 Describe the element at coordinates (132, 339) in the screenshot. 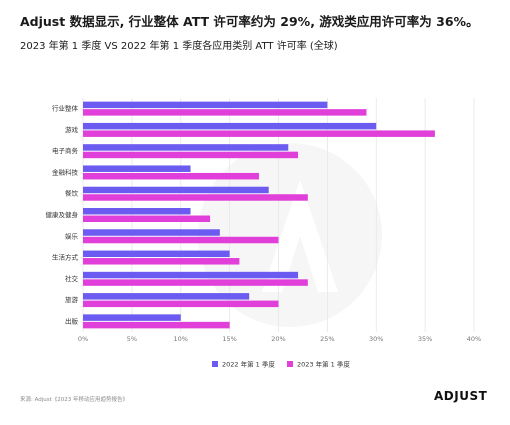

I see `x-tick-label: 5%` at that location.